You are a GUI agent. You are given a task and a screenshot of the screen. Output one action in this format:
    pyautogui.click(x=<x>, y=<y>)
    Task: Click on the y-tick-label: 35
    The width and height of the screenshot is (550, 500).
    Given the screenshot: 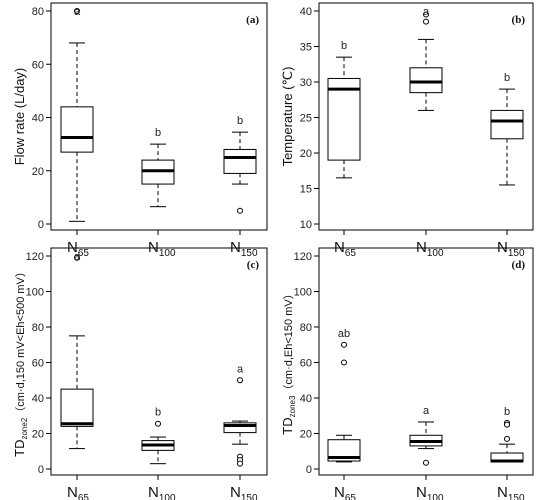 What is the action you would take?
    pyautogui.click(x=306, y=48)
    